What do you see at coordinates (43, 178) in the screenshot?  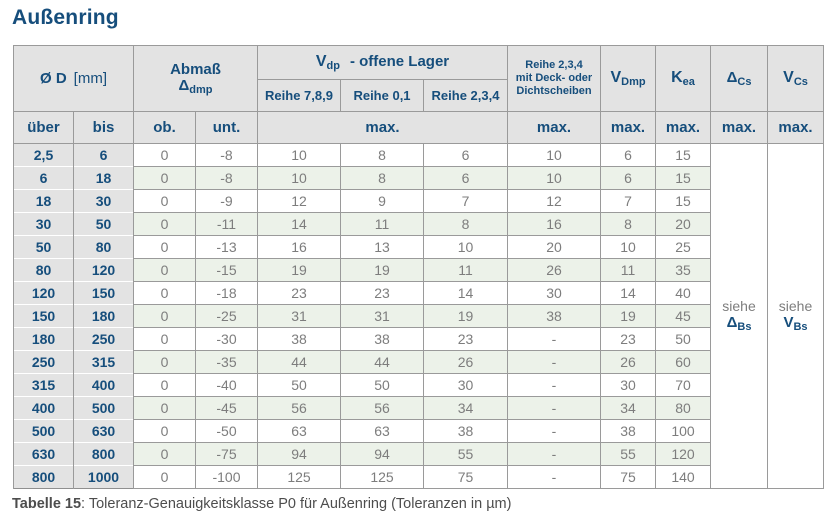 I see `diameter-bound-cell: 6` at bounding box center [43, 178].